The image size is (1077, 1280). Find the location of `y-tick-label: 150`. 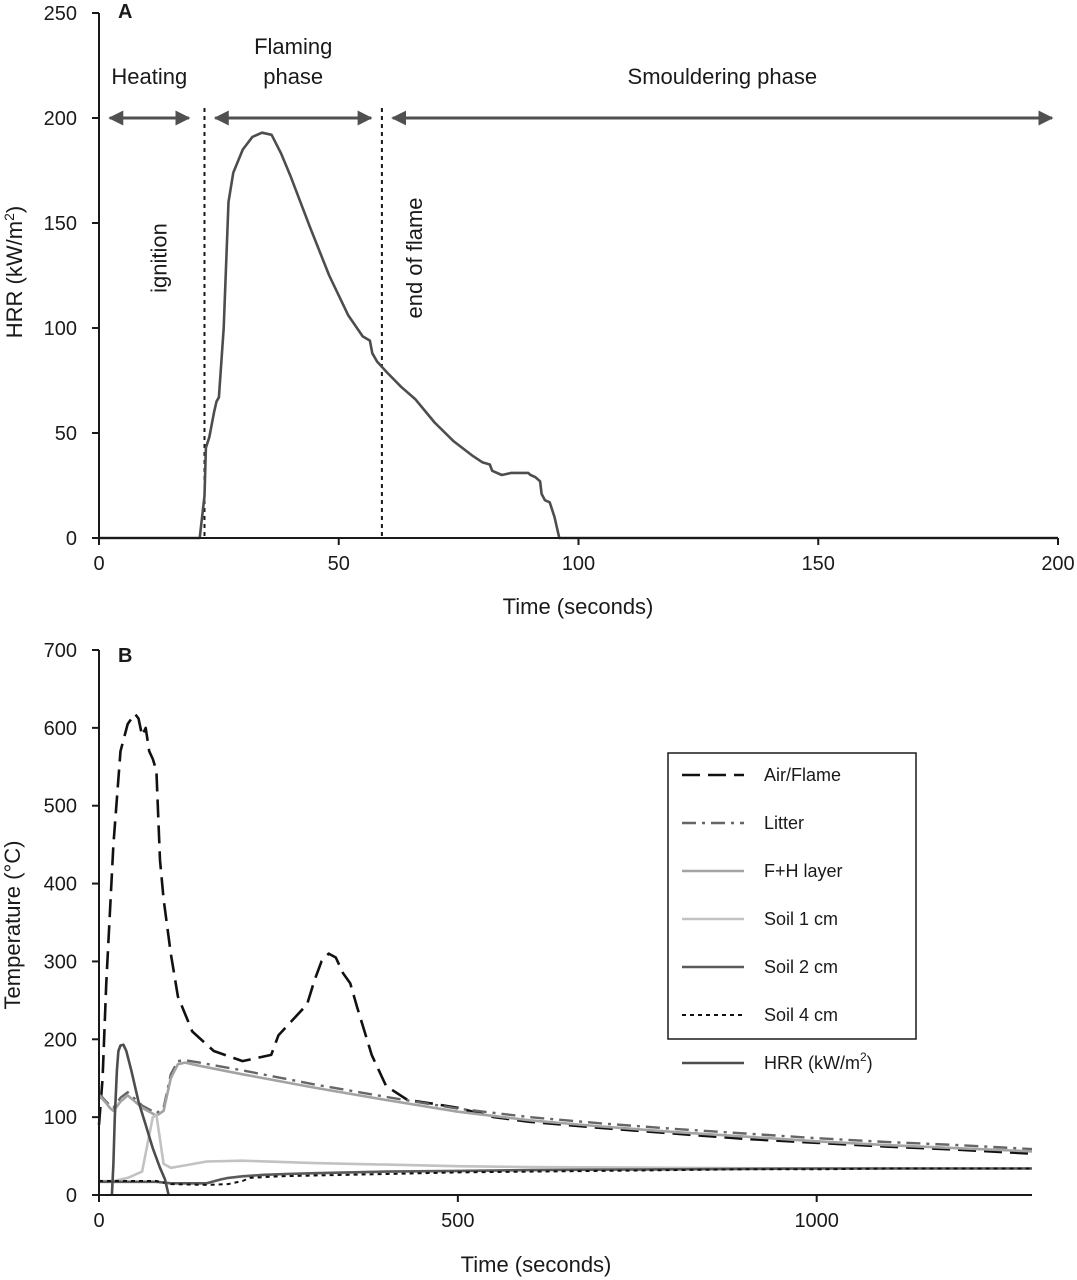

y-tick-label: 150 is located at coordinates (60, 224).